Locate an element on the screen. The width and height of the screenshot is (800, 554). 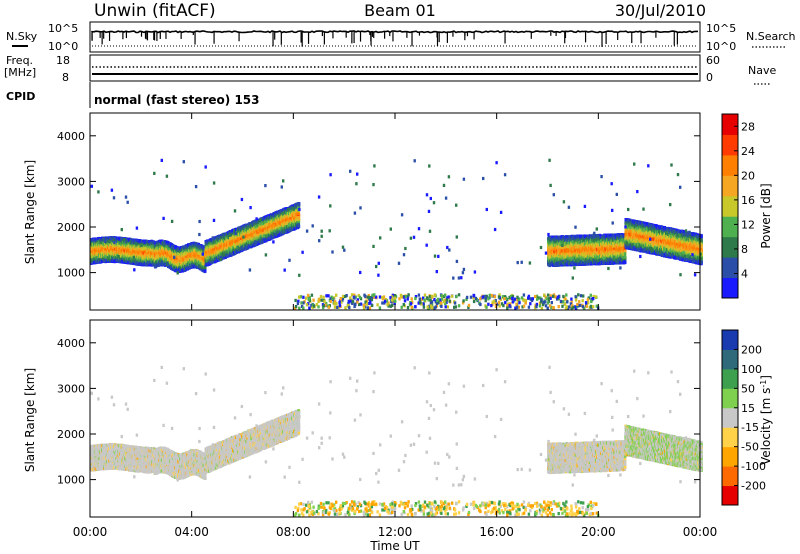
cpid-text: normal (fast stereo) 153 is located at coordinates (177, 100).